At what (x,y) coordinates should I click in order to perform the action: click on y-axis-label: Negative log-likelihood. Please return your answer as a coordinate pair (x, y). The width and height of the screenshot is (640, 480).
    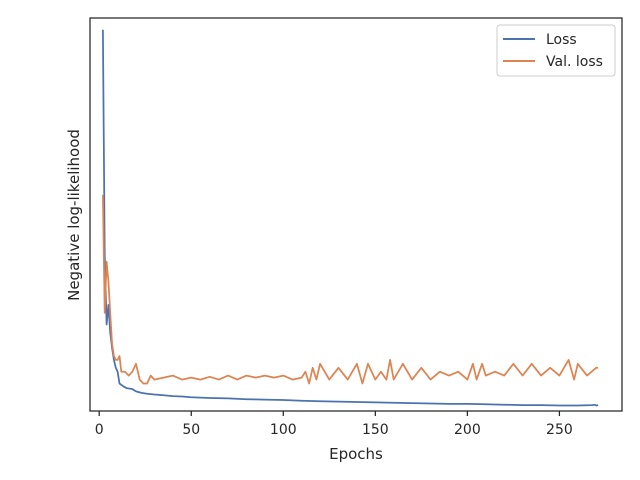
    Looking at the image, I should click on (74, 215).